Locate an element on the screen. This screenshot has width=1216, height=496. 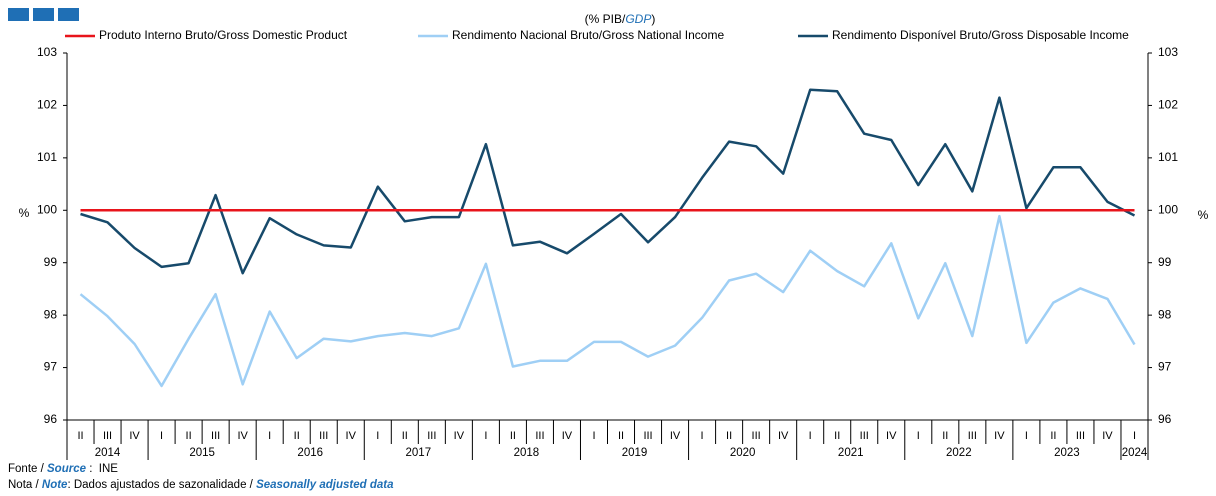
subtitle-part: GDP is located at coordinates (638, 19).